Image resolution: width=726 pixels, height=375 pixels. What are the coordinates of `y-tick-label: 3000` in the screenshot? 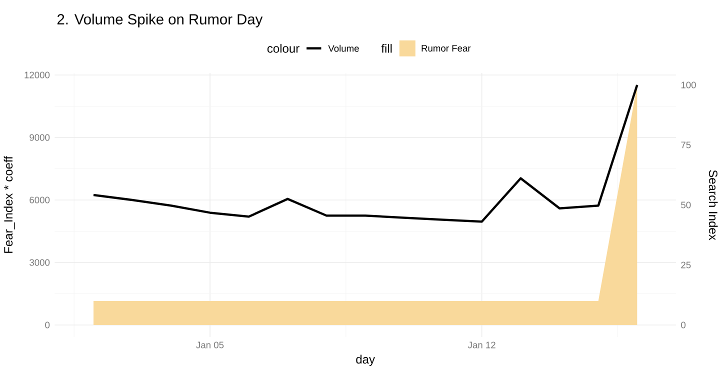 It's located at (40, 262).